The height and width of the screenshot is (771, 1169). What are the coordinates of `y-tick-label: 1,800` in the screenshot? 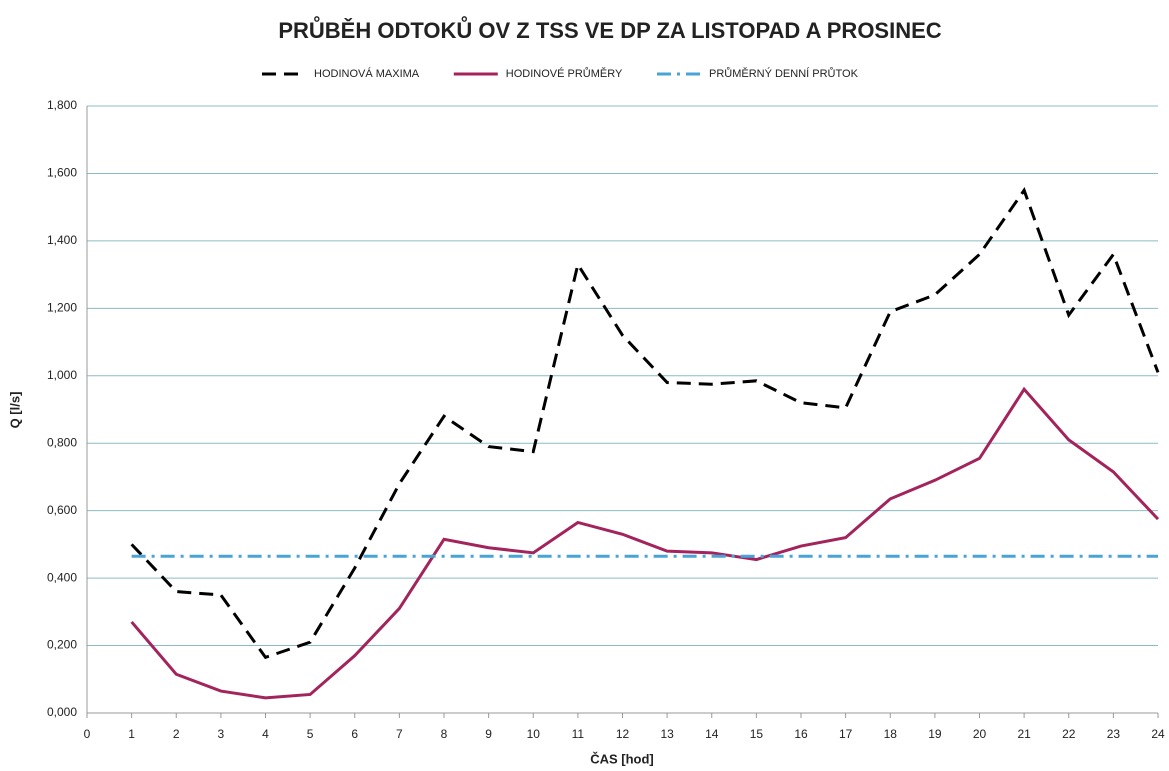 It's located at (62, 105).